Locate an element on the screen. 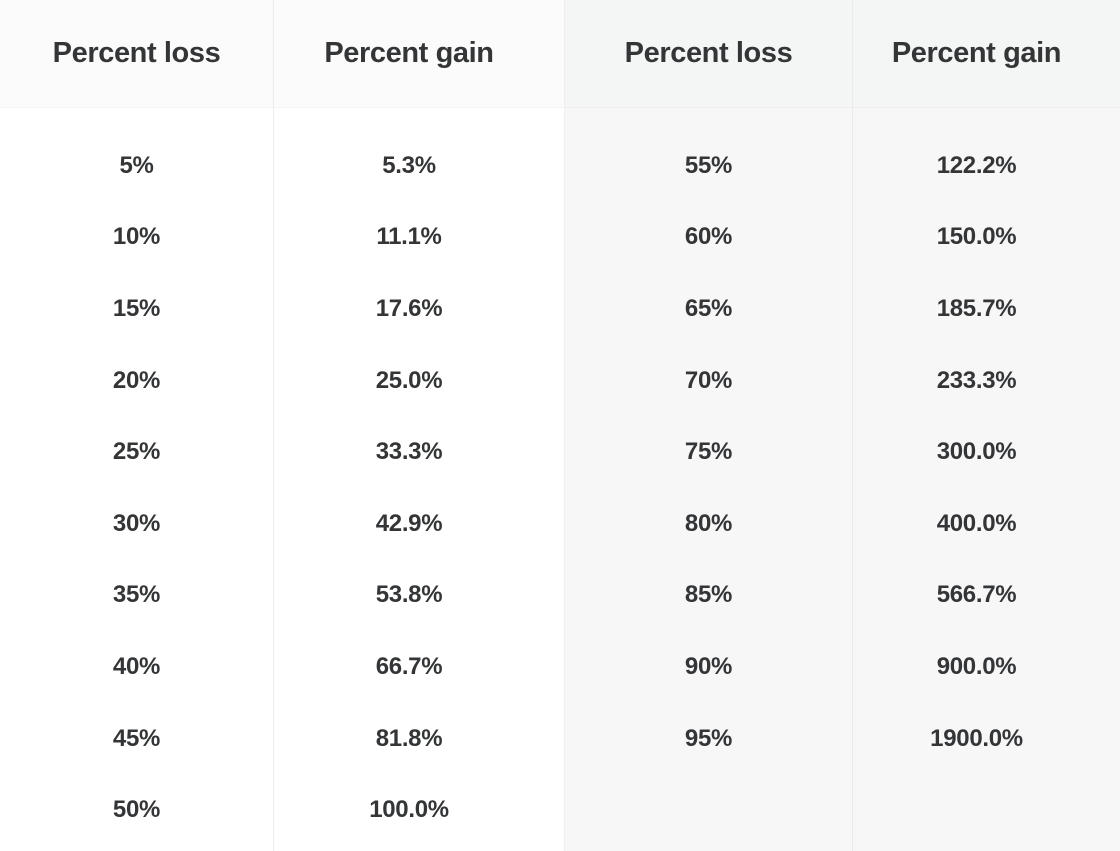  table-cell: 35% is located at coordinates (136, 595).